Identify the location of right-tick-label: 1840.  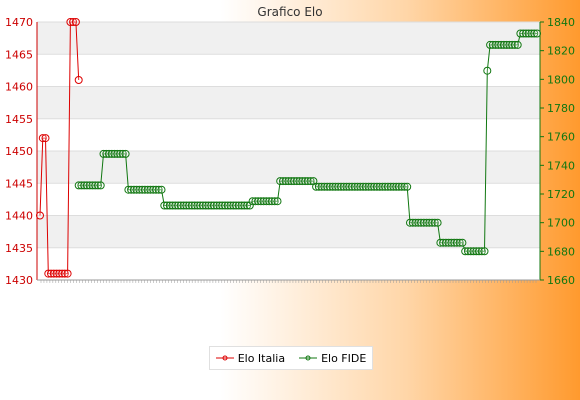
(561, 22).